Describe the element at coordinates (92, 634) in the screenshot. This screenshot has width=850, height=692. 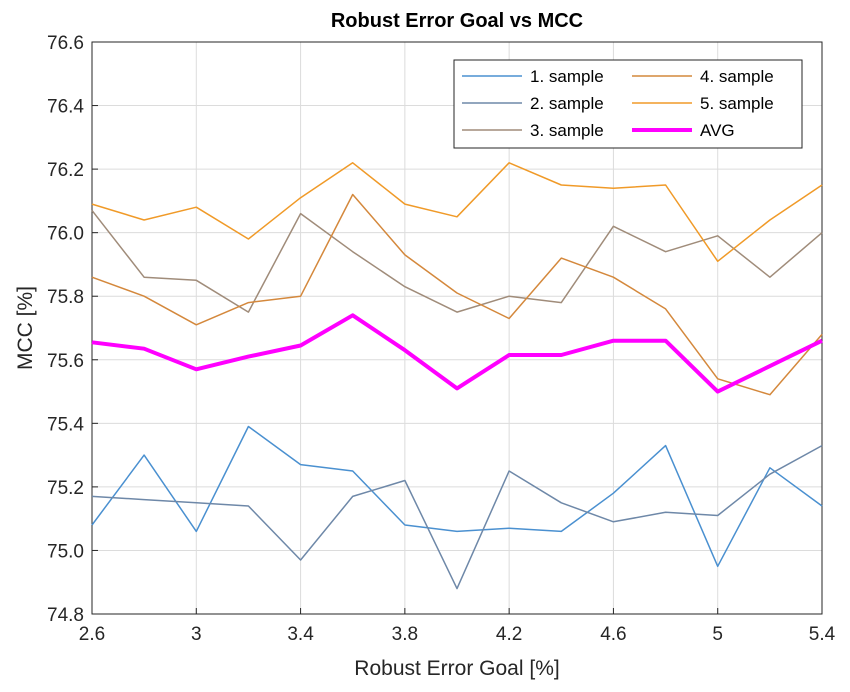
I see `x-tick-label: 2.6` at that location.